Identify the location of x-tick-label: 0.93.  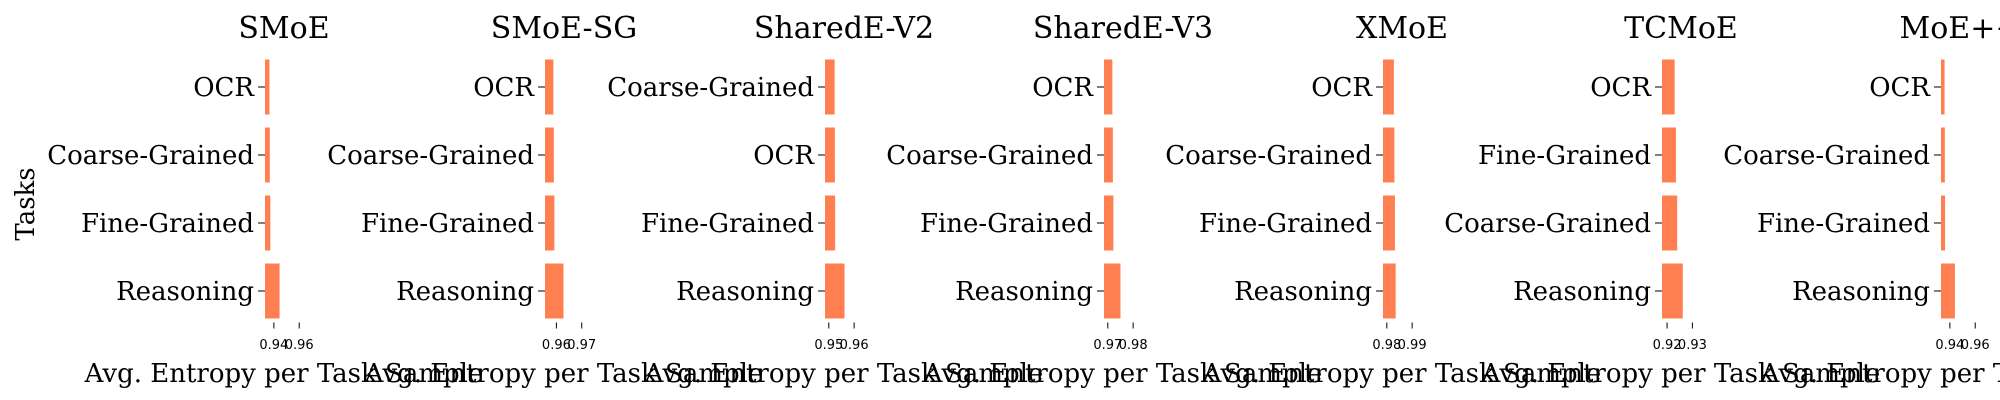
(1692, 345).